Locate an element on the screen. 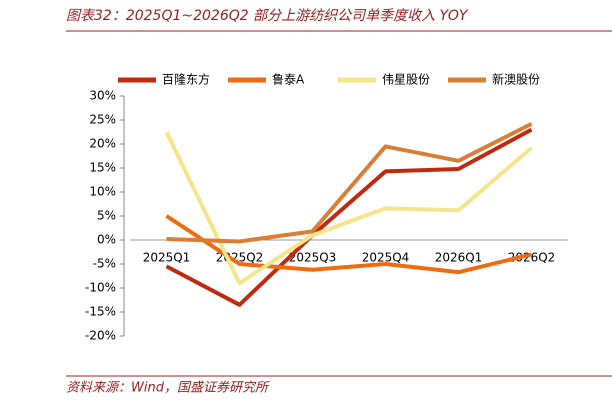 This screenshot has width=612, height=407. y-tick-label: 0% is located at coordinates (106, 240).